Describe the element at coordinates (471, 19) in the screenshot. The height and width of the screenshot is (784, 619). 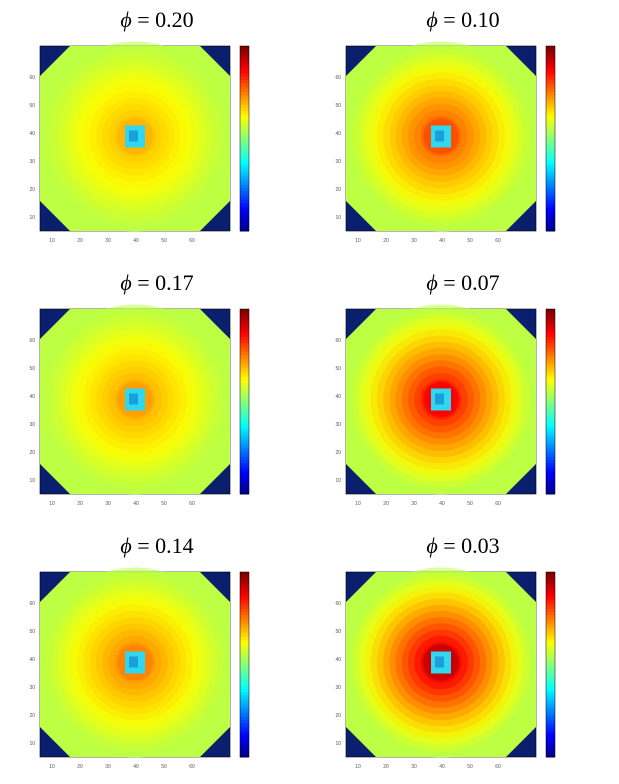
I see `title-value: = 0.10` at that location.